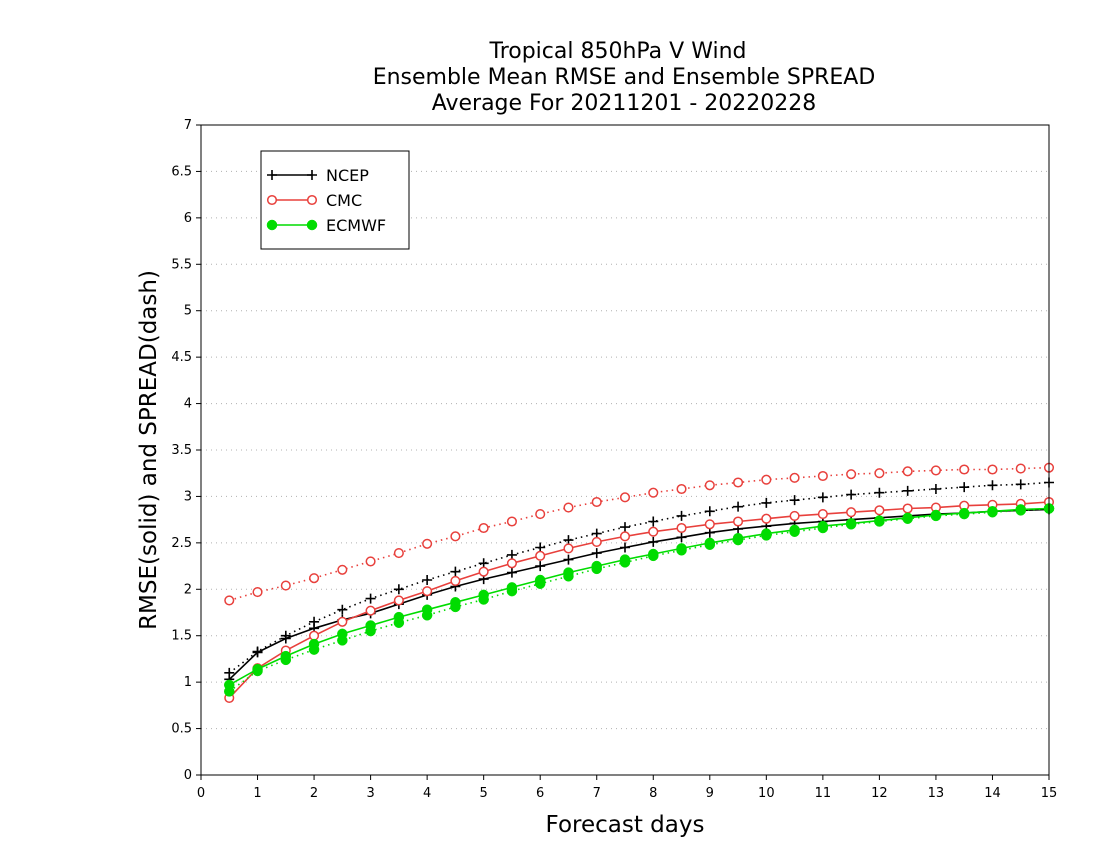  Describe the element at coordinates (639, 534) in the screenshot. I see `cmc-spread-line` at that location.